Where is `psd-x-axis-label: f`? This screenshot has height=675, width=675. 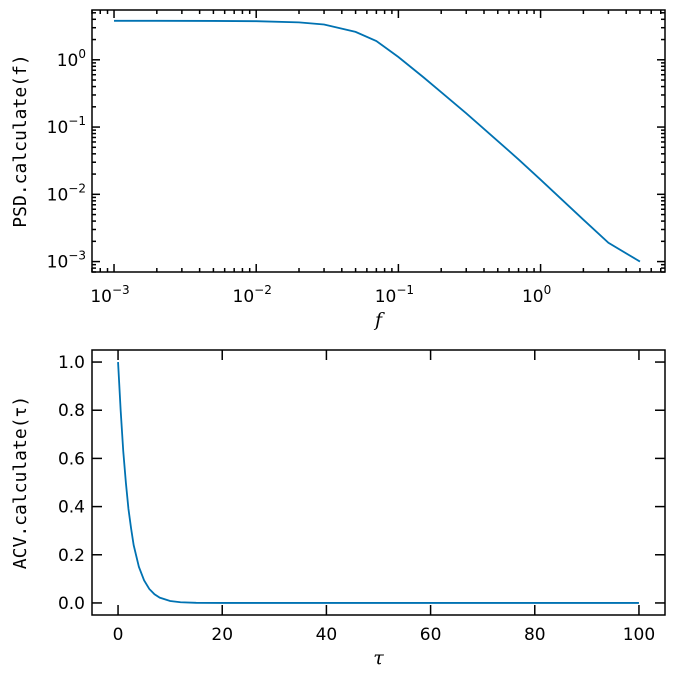 psd-x-axis-label: f is located at coordinates (379, 320).